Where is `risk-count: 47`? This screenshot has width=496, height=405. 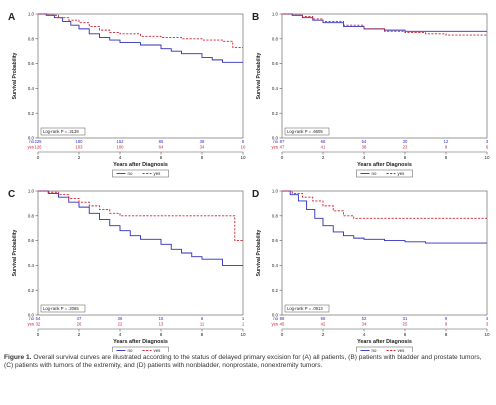
risk-count: 47 is located at coordinates (282, 147).